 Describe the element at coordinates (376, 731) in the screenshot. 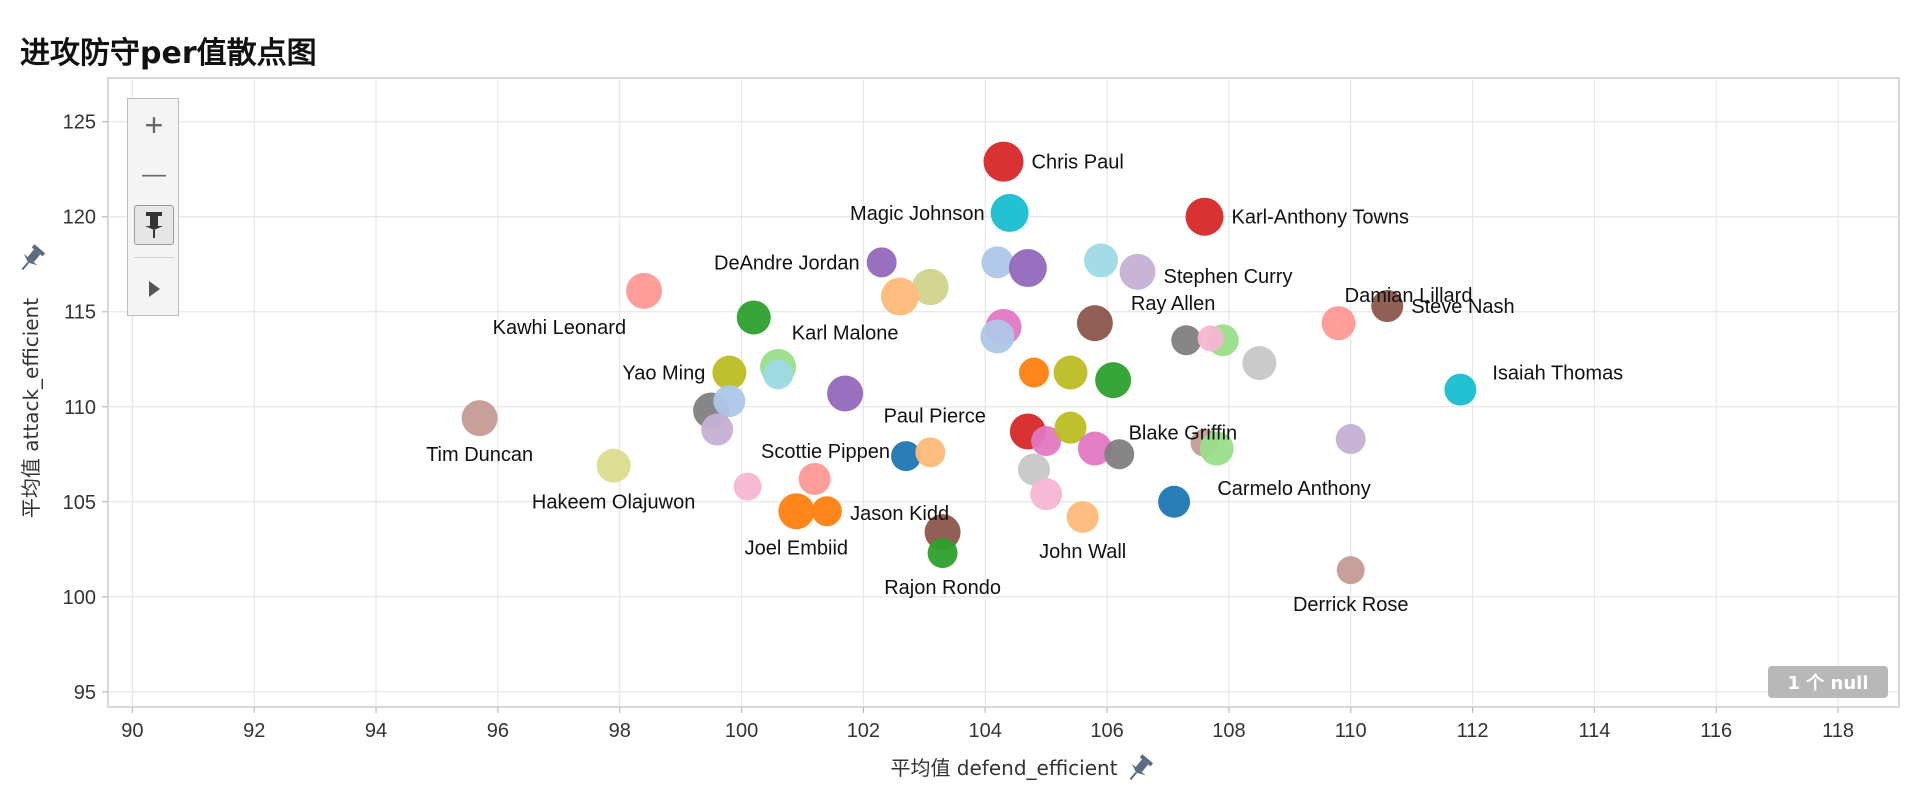

I see `x-tick-label: 94` at that location.